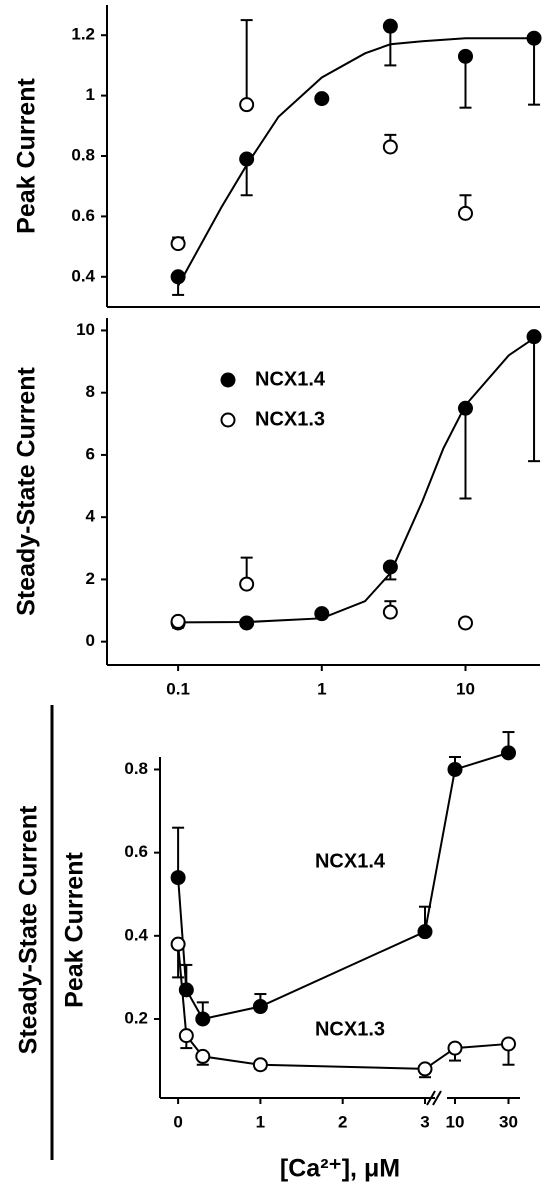 This screenshot has height=1199, width=552. What do you see at coordinates (342, 1121) in the screenshot?
I see `x-tick-label: 2` at bounding box center [342, 1121].